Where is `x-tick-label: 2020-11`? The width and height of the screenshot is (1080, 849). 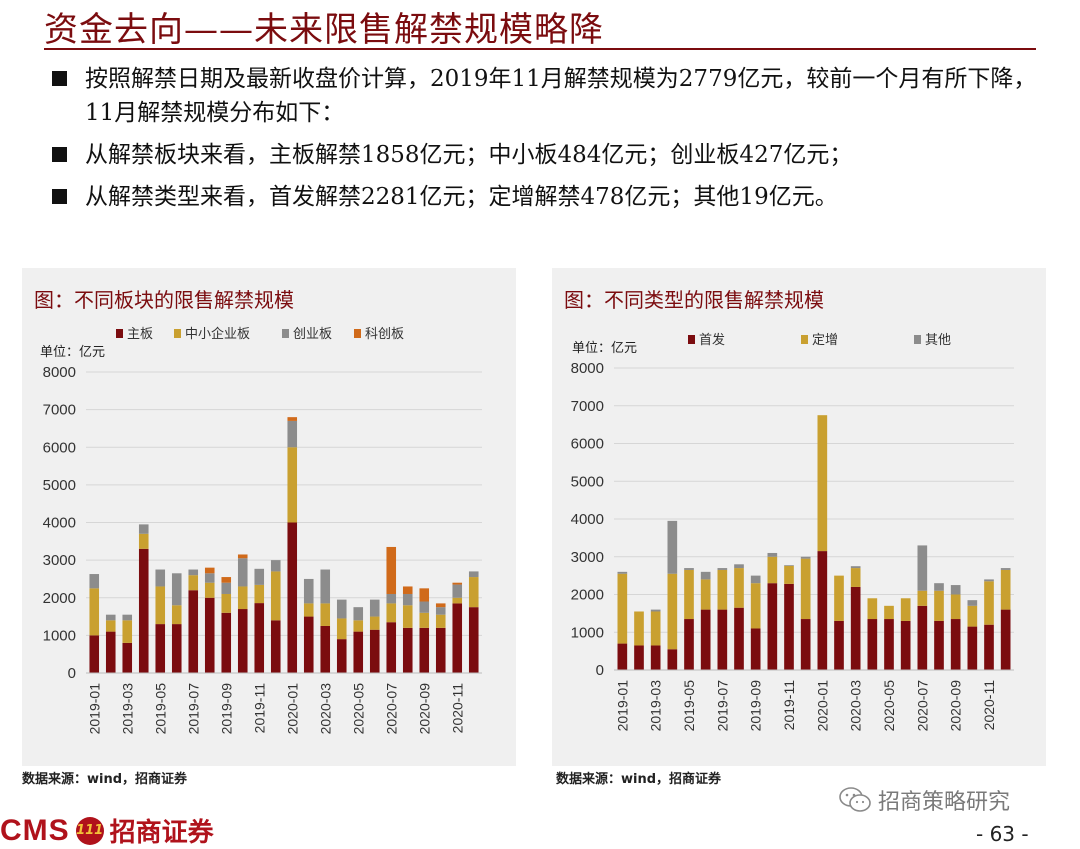
x-tick-label: 2020-11 is located at coordinates (457, 708).